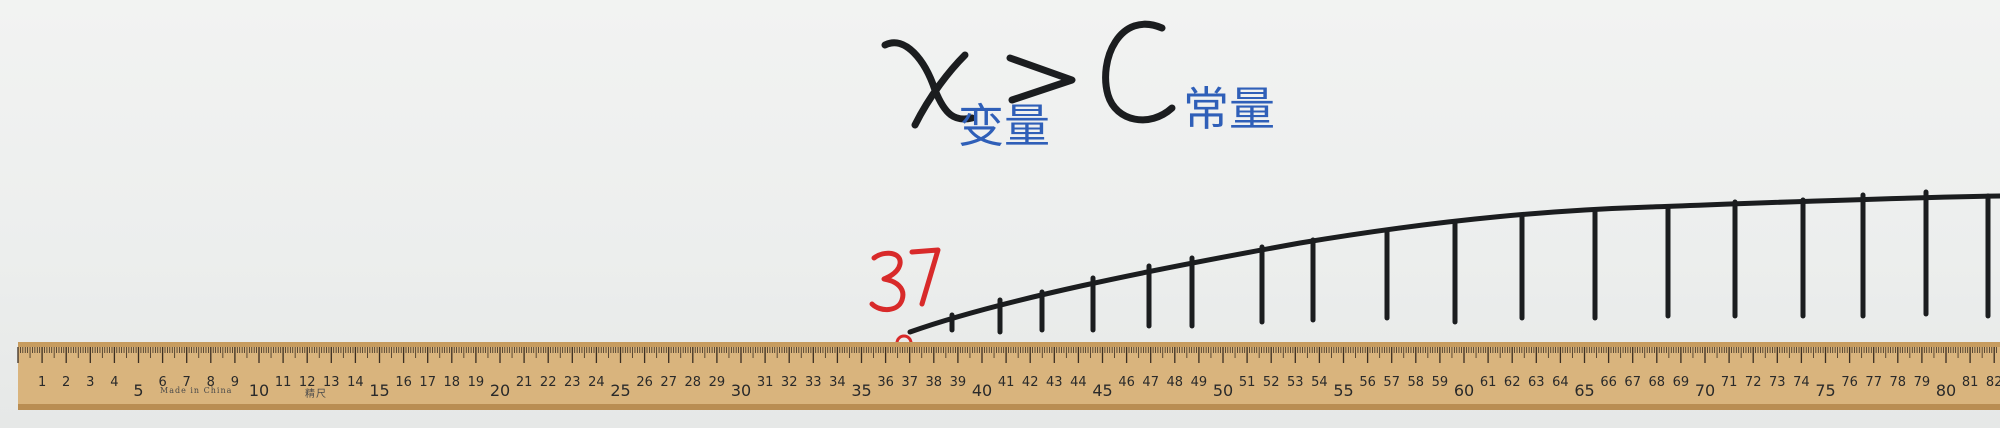 The image size is (2000, 428). What do you see at coordinates (1512, 382) in the screenshot?
I see `ruler-number: 62` at bounding box center [1512, 382].